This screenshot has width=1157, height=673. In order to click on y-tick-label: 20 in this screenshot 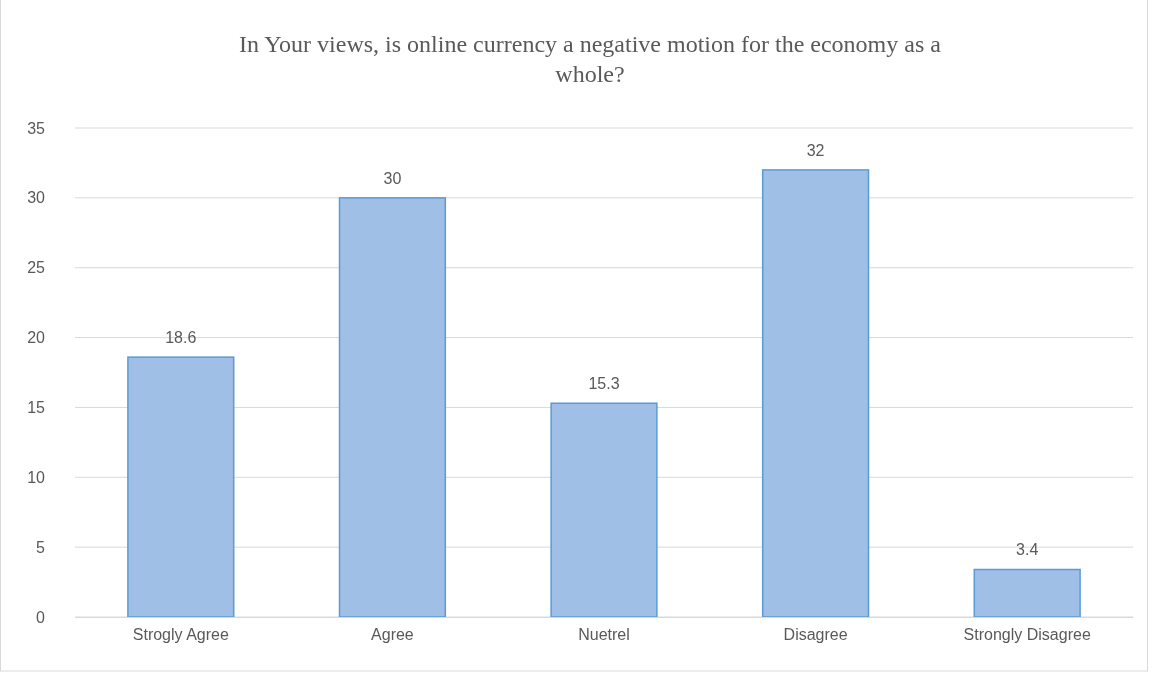, I will do `click(36, 338)`.